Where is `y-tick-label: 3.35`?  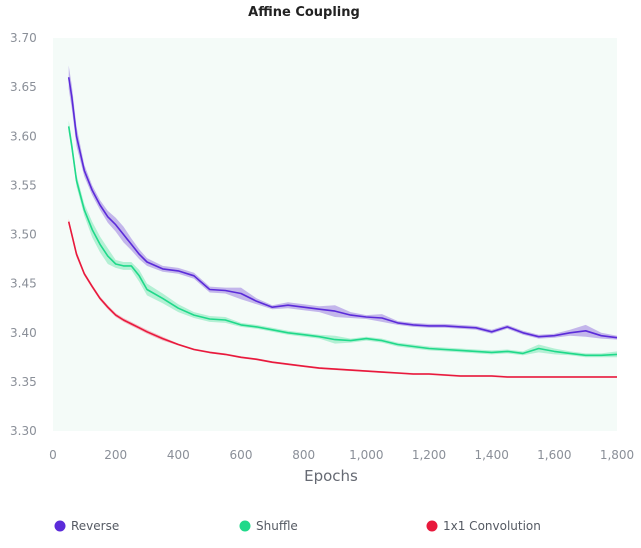 y-tick-label: 3.35 is located at coordinates (23, 382).